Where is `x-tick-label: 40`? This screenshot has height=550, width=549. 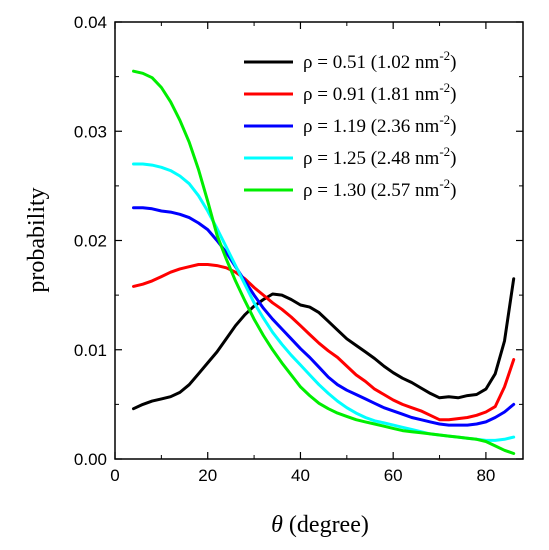
x-tick-label: 40 is located at coordinates (300, 475).